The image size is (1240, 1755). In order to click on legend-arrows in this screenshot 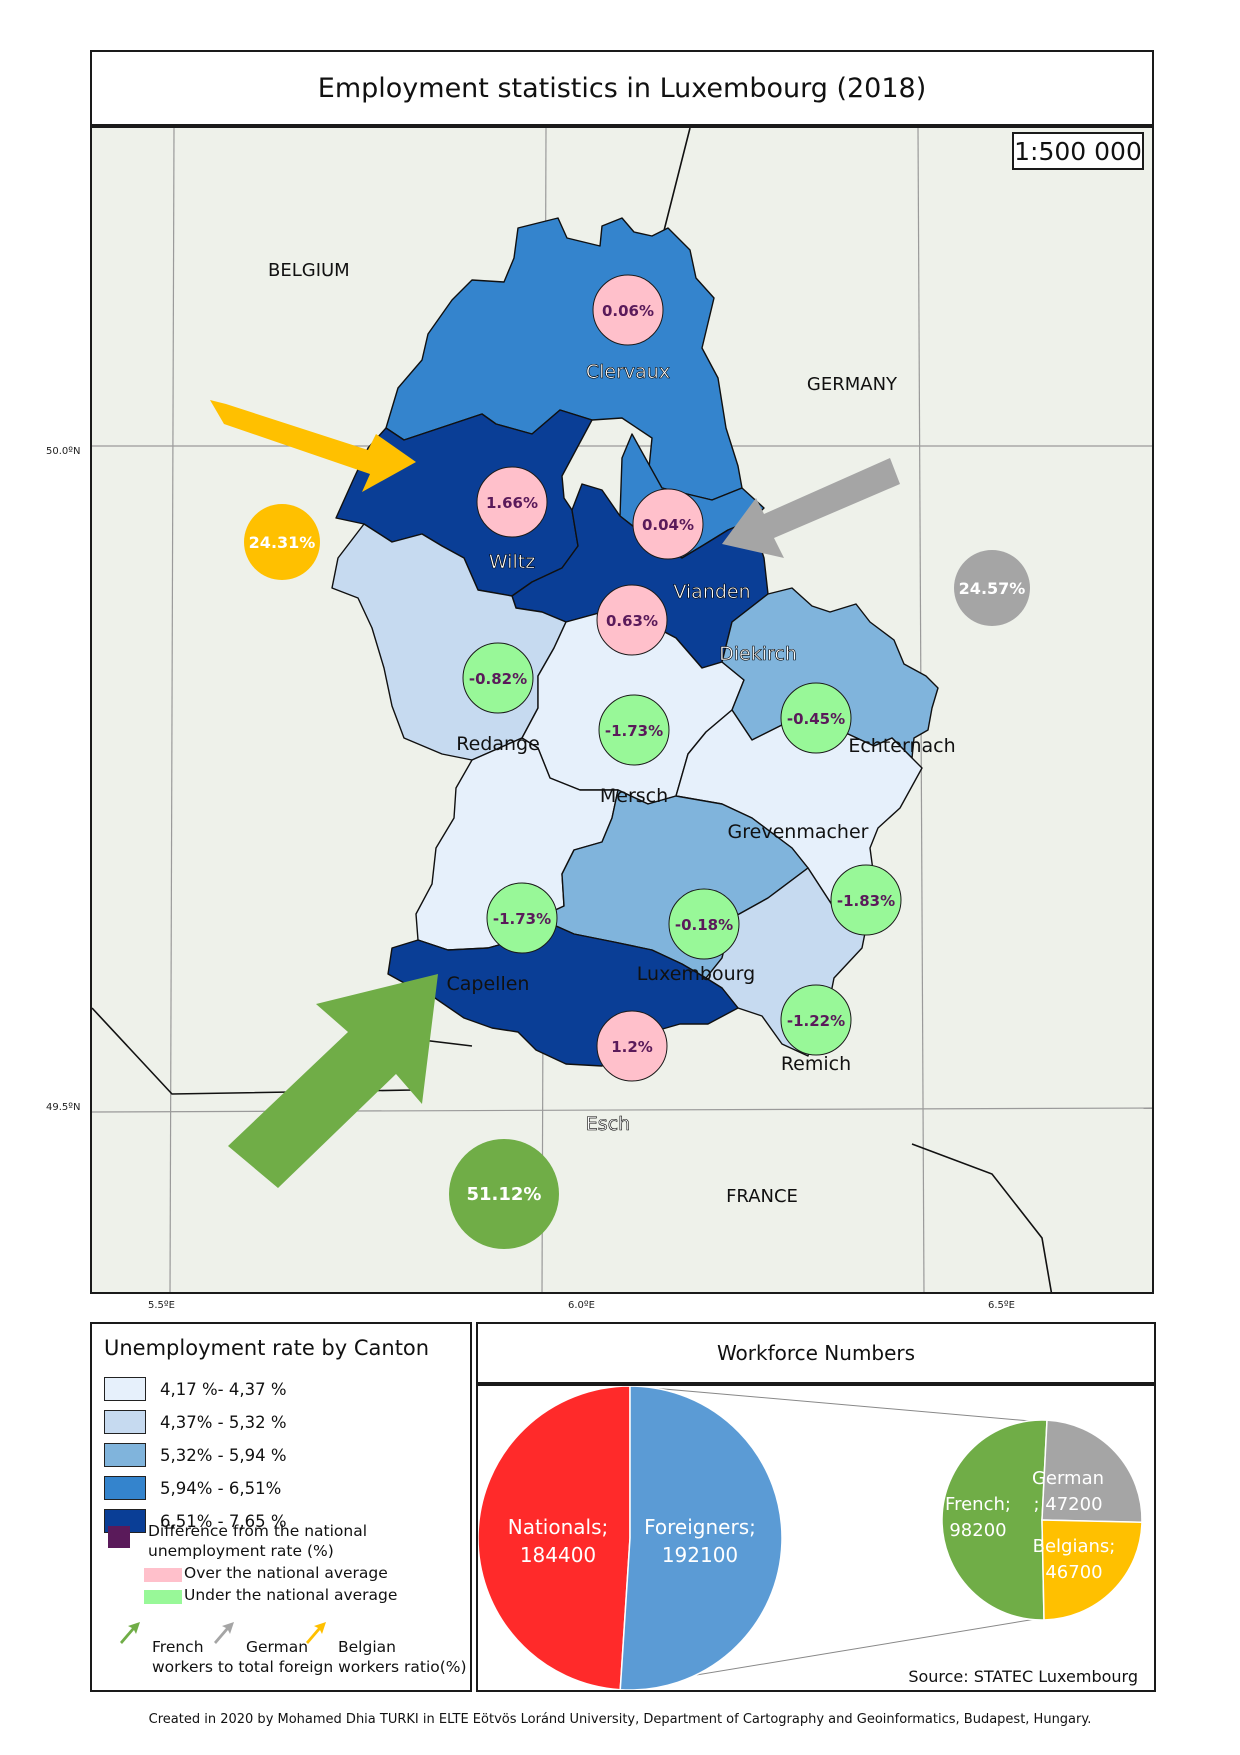, I will do `click(223, 1633)`.